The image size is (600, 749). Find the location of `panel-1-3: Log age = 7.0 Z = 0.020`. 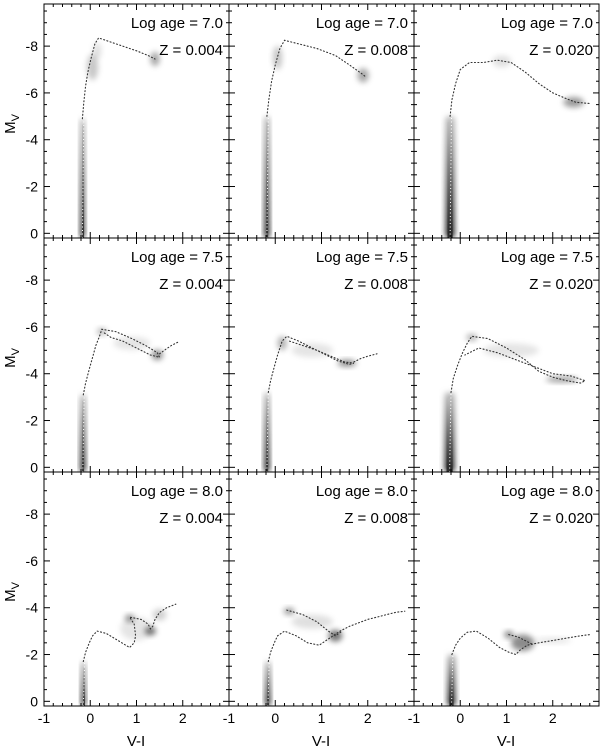

panel-1-3: Log age = 7.0 Z = 0.020 is located at coordinates (506, 121).